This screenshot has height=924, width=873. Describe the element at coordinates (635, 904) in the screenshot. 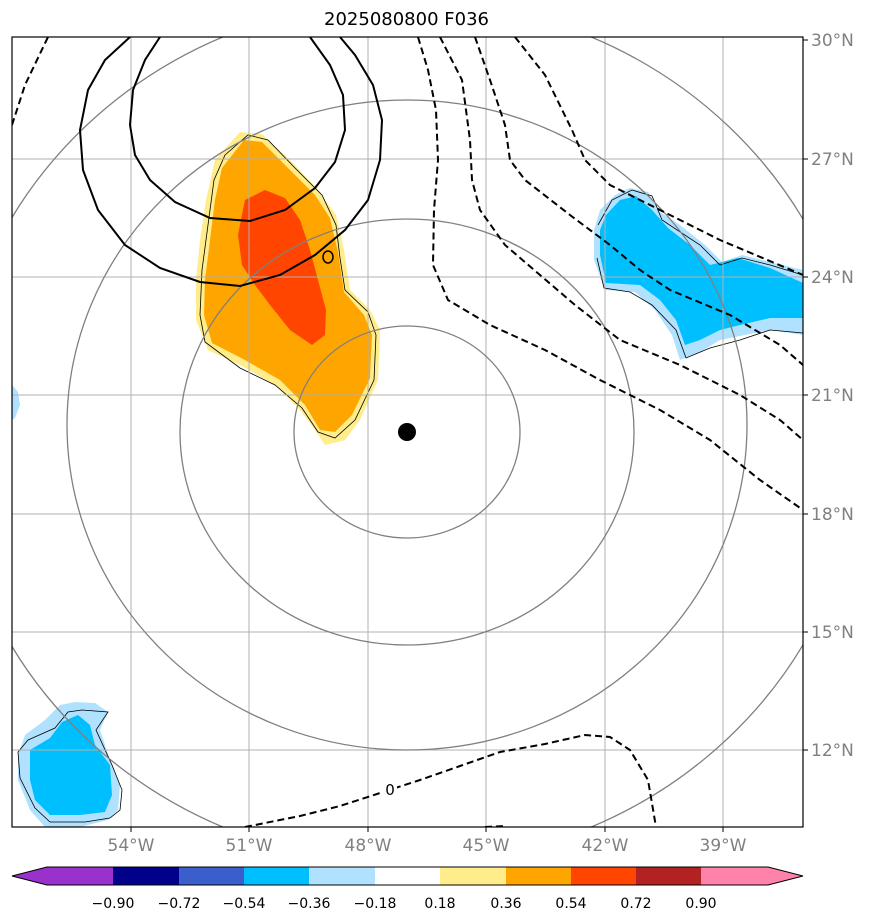

I see `colorbar-tick-8: 0.72` at that location.